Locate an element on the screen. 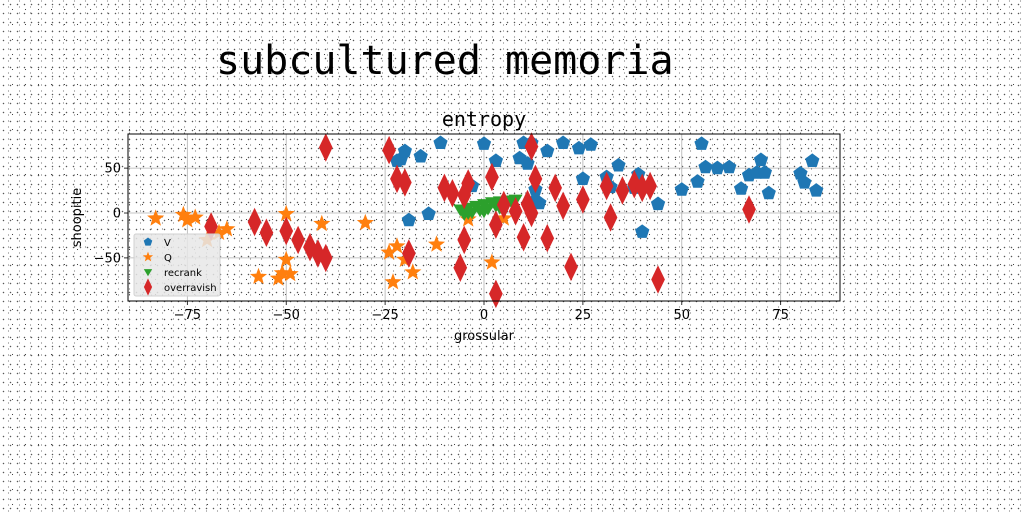 This screenshot has height=512, width=1024. x-tick-label: 25 is located at coordinates (583, 315).